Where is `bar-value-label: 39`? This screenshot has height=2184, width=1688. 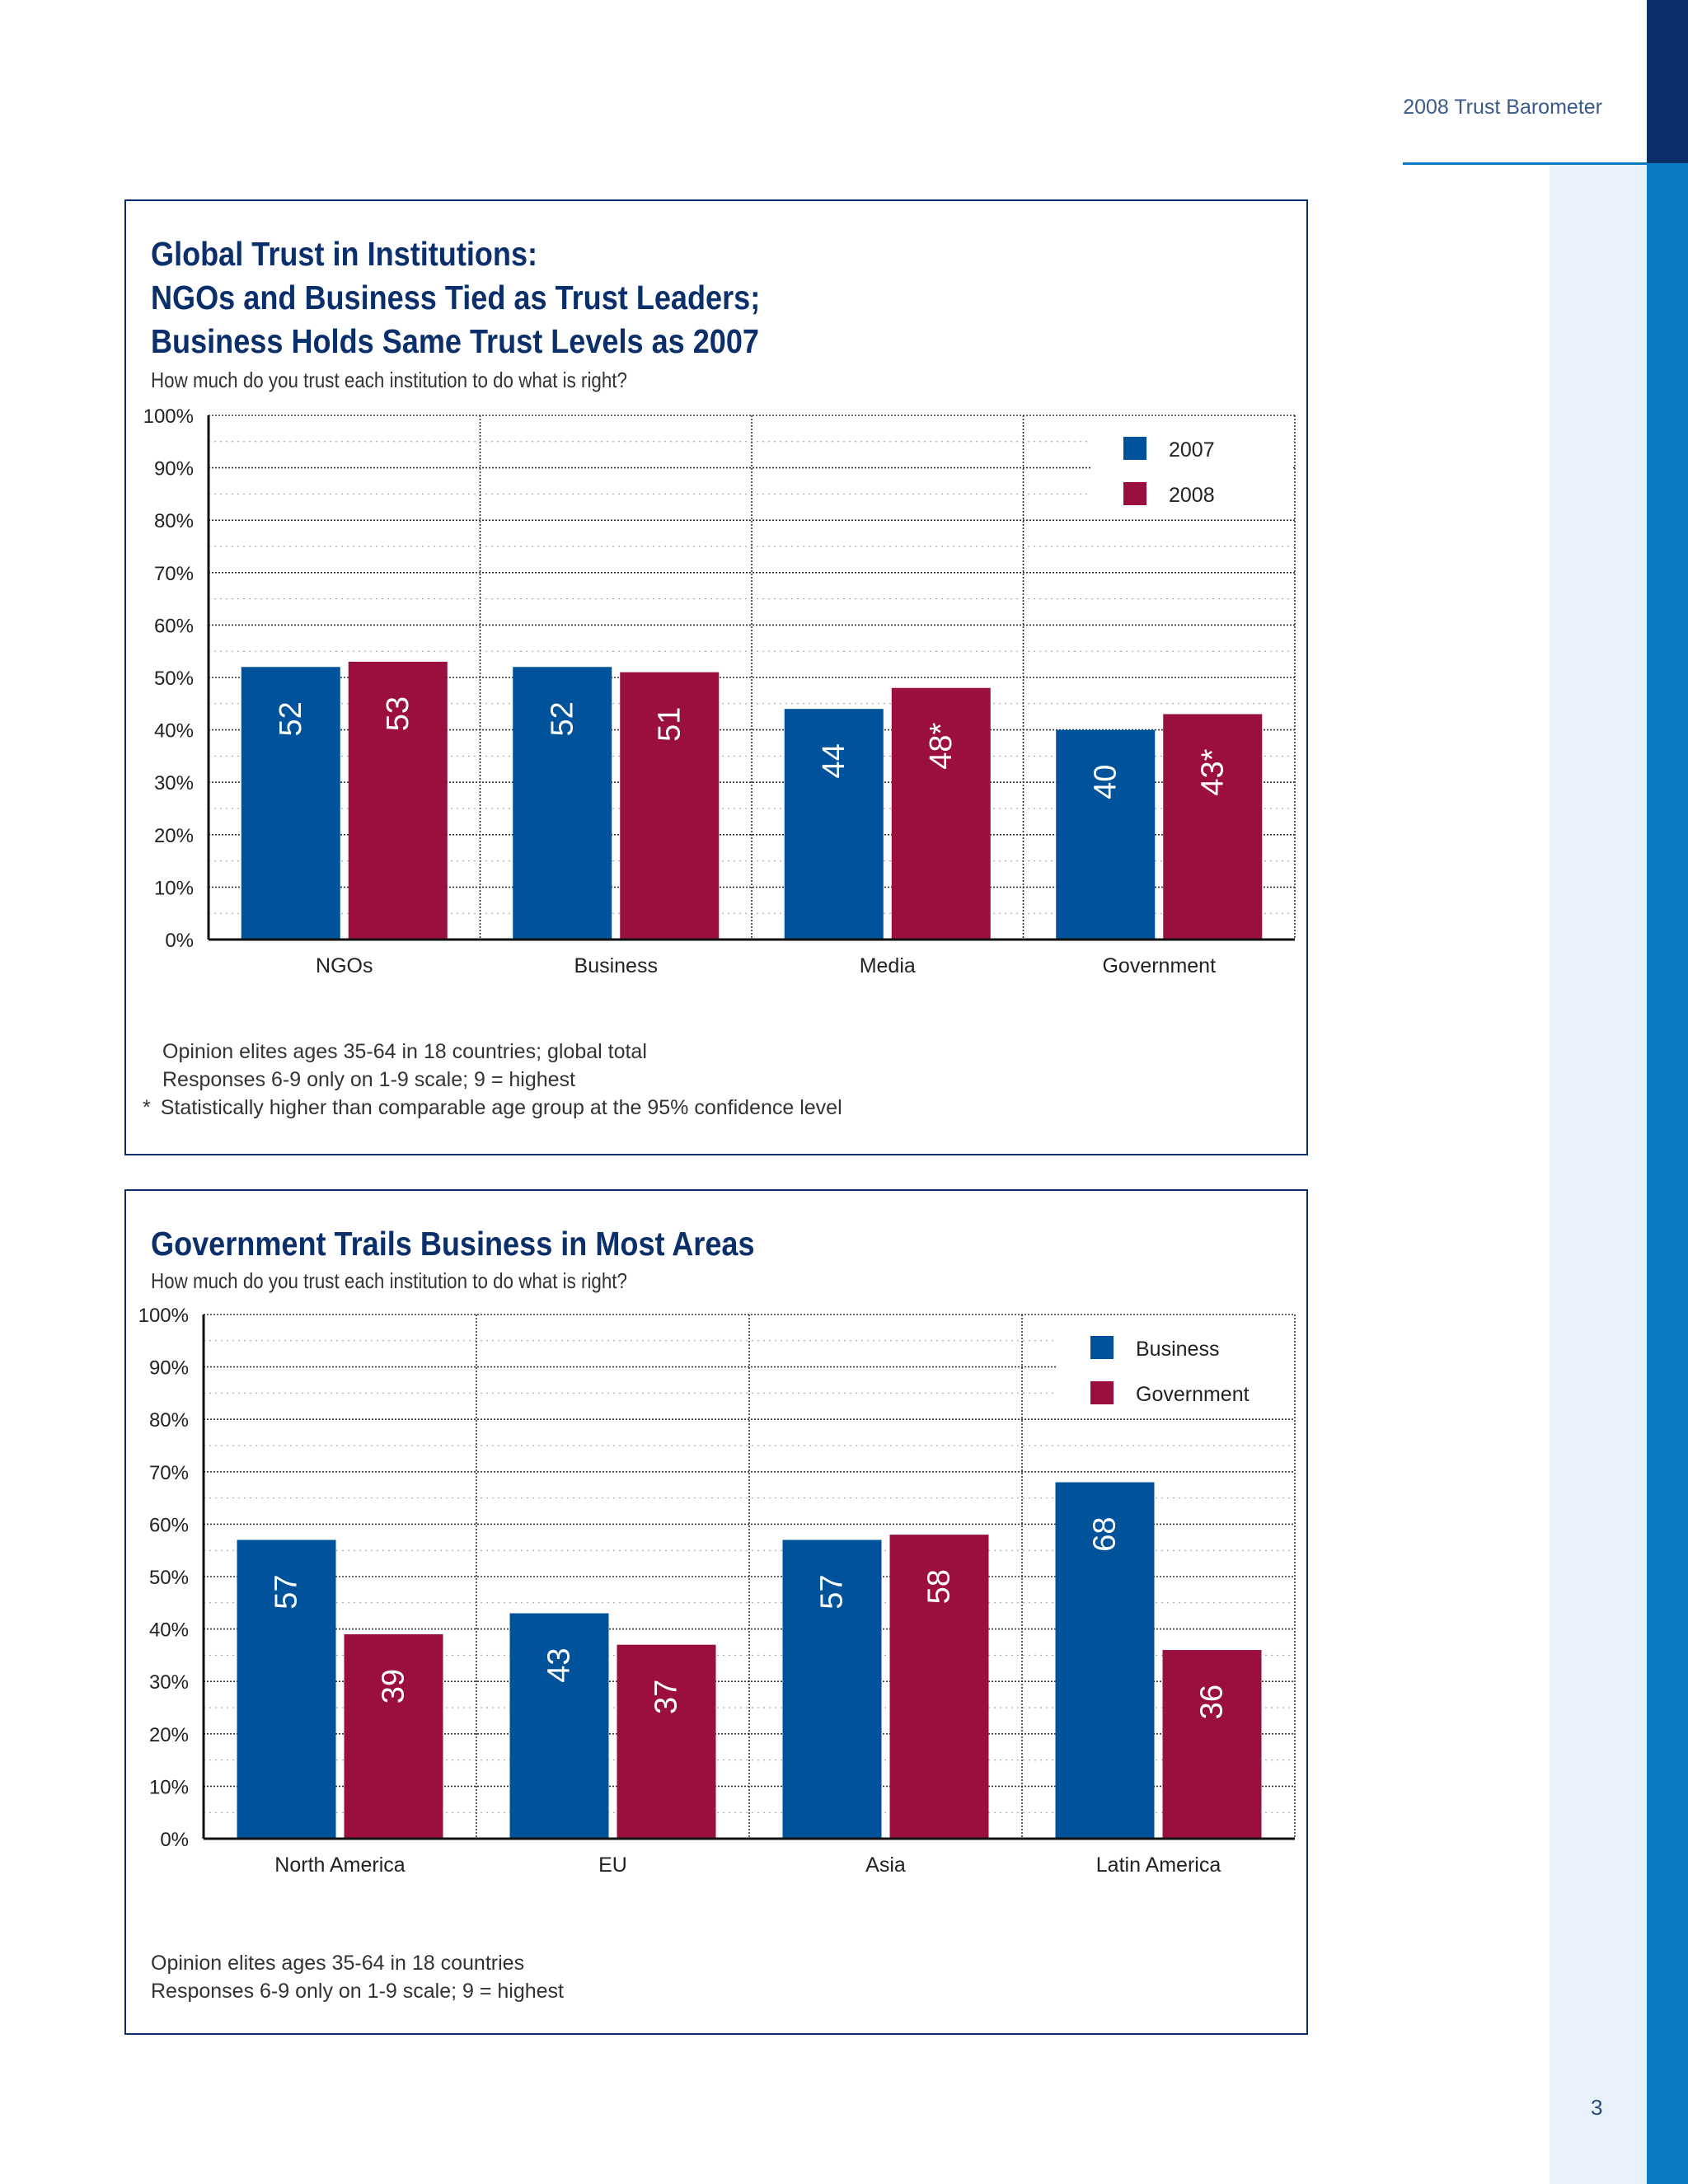 bar-value-label: 39 is located at coordinates (394, 1686).